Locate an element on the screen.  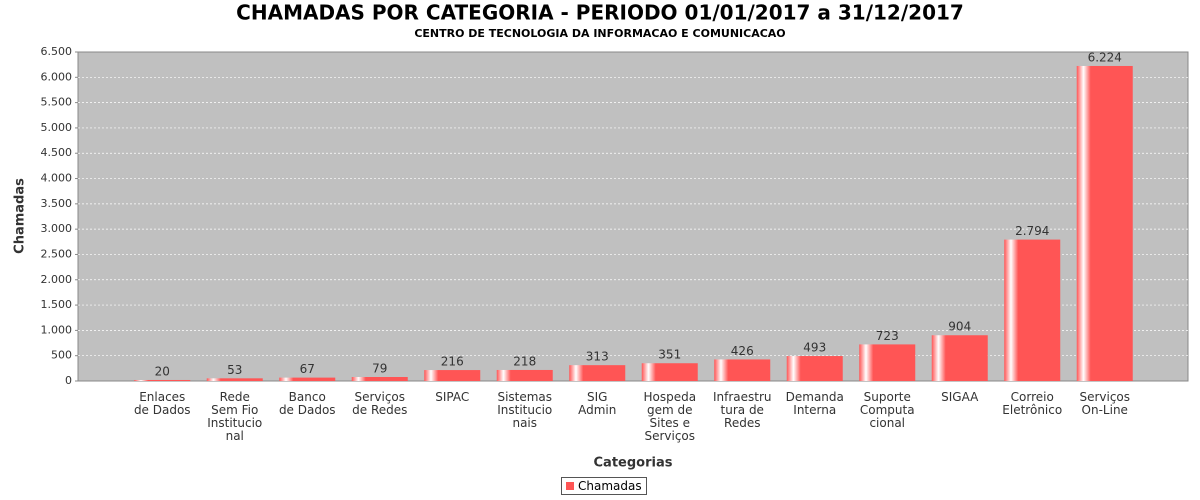
x-tick-label: Correio Eletrônico is located at coordinates (1032, 403).